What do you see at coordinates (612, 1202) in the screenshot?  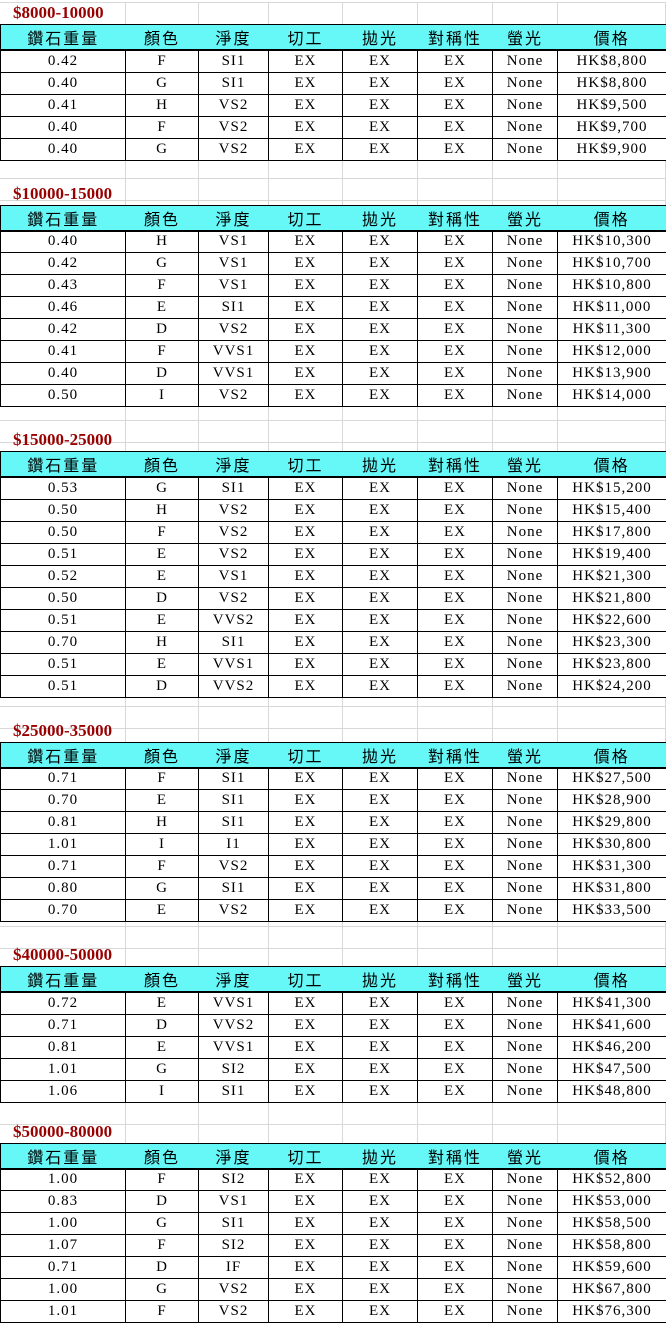 I see `data-cell: HK$53,000` at bounding box center [612, 1202].